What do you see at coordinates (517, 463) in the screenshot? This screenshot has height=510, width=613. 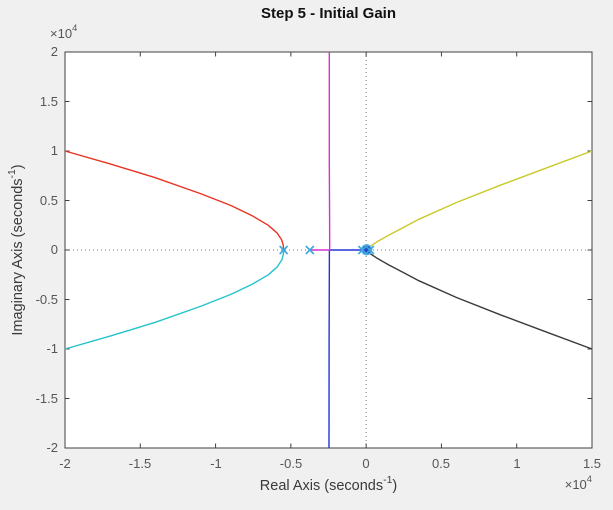 I see `x-tick-label: 1` at bounding box center [517, 463].